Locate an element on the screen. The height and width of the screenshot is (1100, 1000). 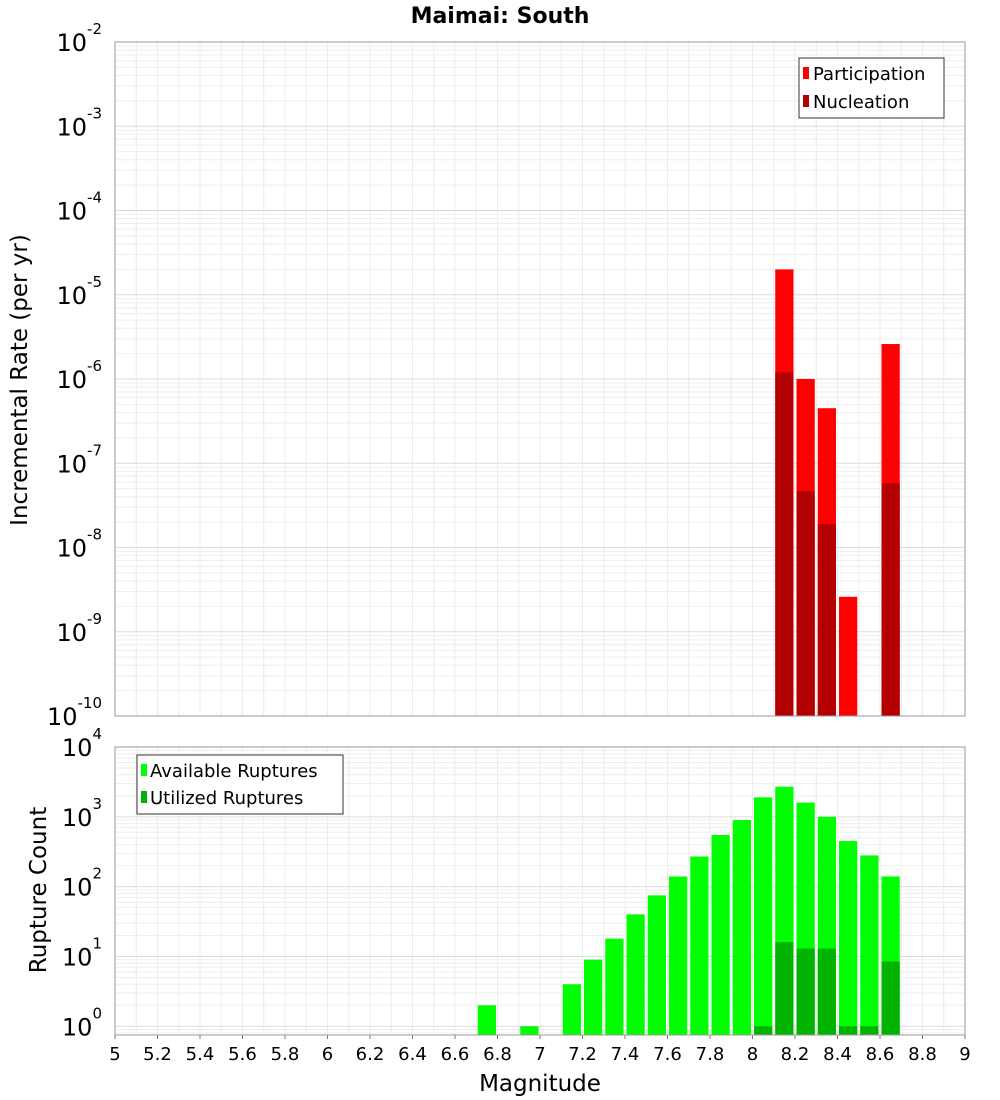
y-tick-exponent: -10 is located at coordinates (90, 703).